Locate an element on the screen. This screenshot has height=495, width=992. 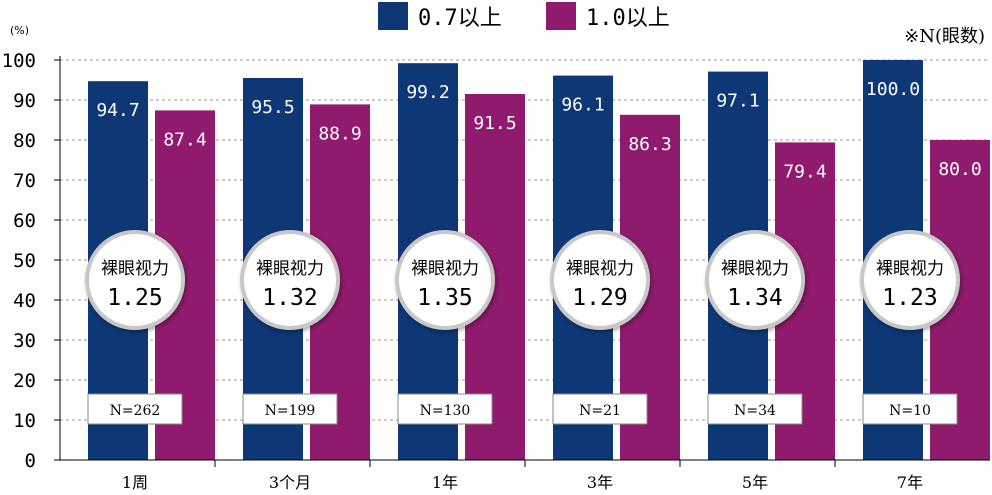
y-tick-label: 70 is located at coordinates (24, 181).